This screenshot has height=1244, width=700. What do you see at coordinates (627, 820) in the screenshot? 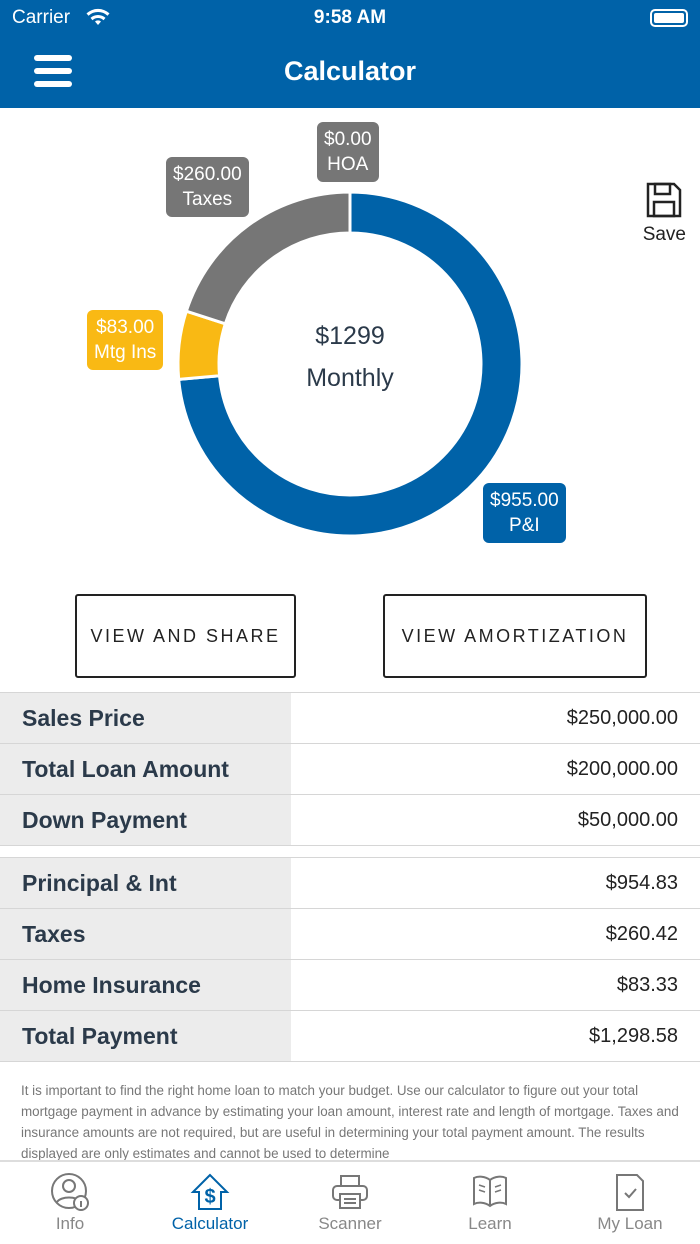
I see `row-value: $50,000.00` at bounding box center [627, 820].